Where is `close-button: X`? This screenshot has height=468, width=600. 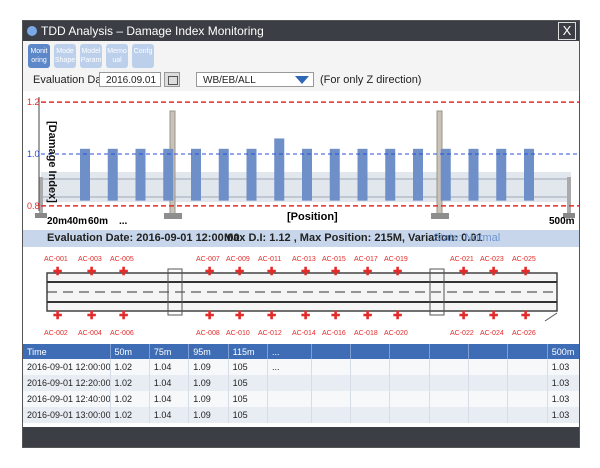 close-button: X is located at coordinates (567, 31).